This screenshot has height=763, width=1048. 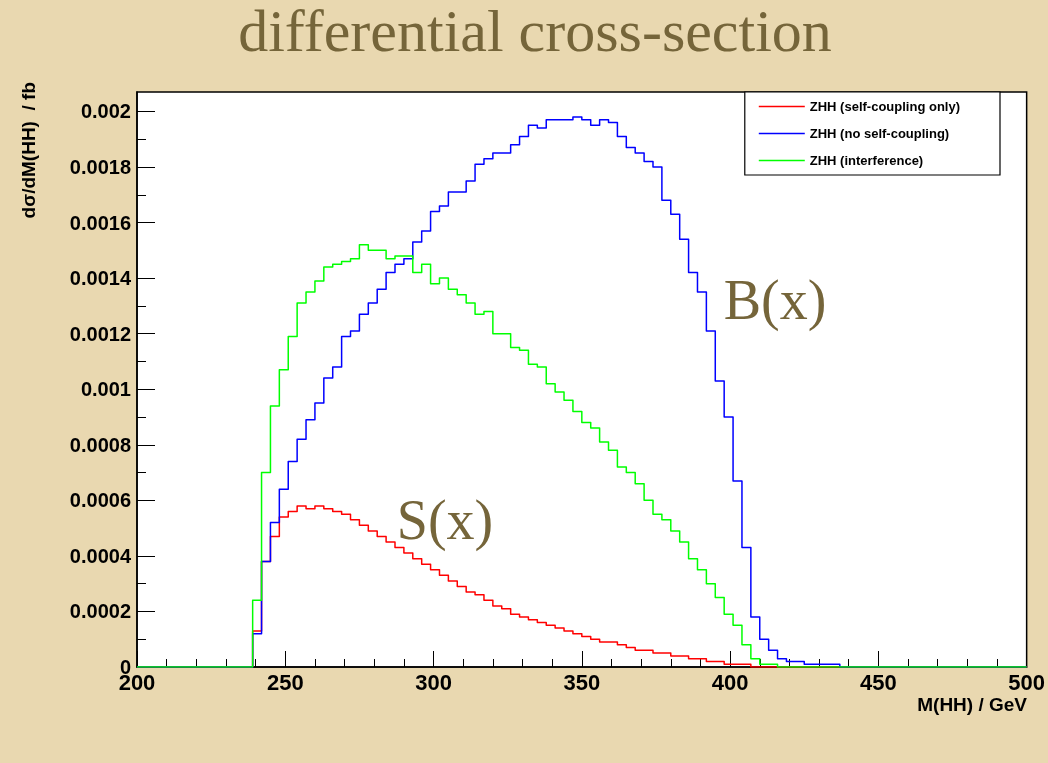 I want to click on x-tick-label: 450, so click(x=878, y=682).